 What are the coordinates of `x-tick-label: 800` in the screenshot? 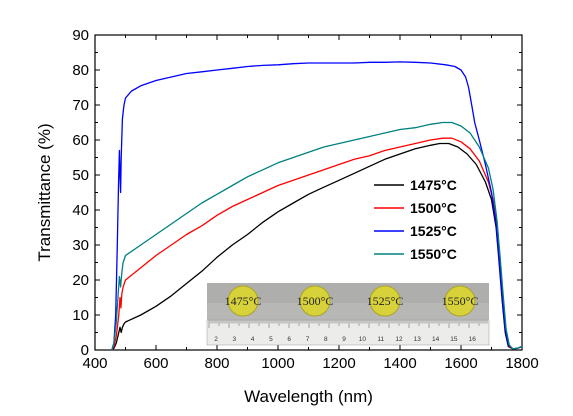 It's located at (216, 363).